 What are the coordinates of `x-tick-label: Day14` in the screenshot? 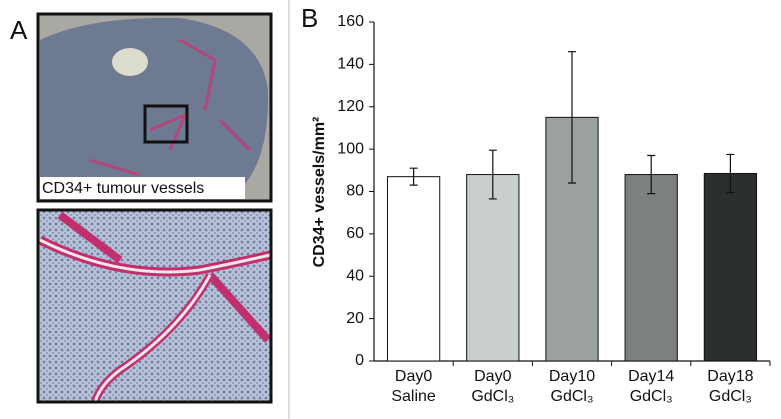 It's located at (651, 376).